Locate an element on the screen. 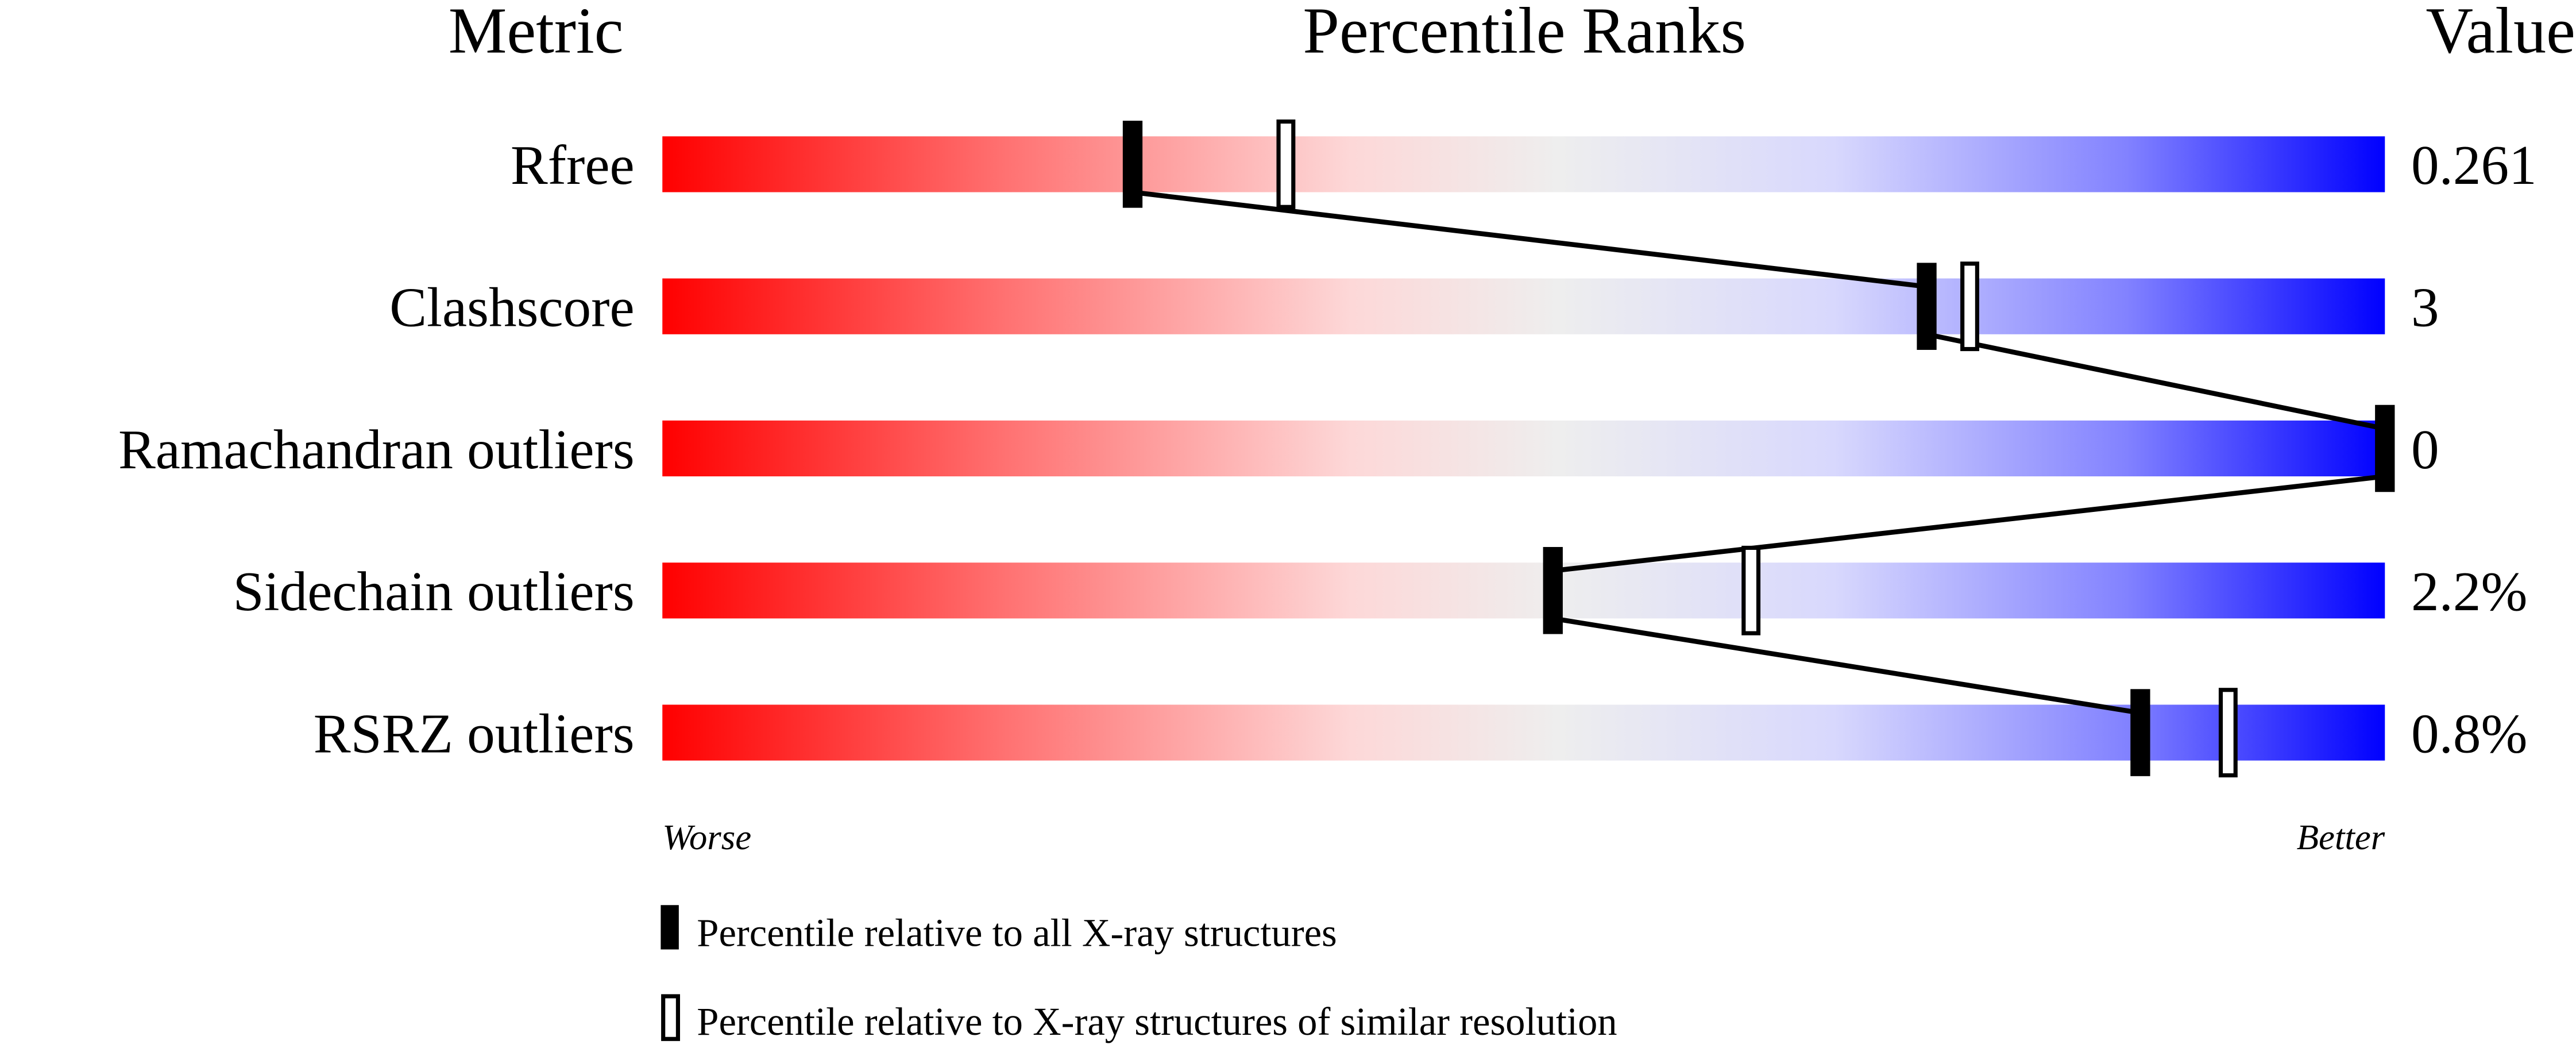 Image resolution: width=2576 pixels, height=1048 pixels. metric-label: Clashscore is located at coordinates (511, 307).